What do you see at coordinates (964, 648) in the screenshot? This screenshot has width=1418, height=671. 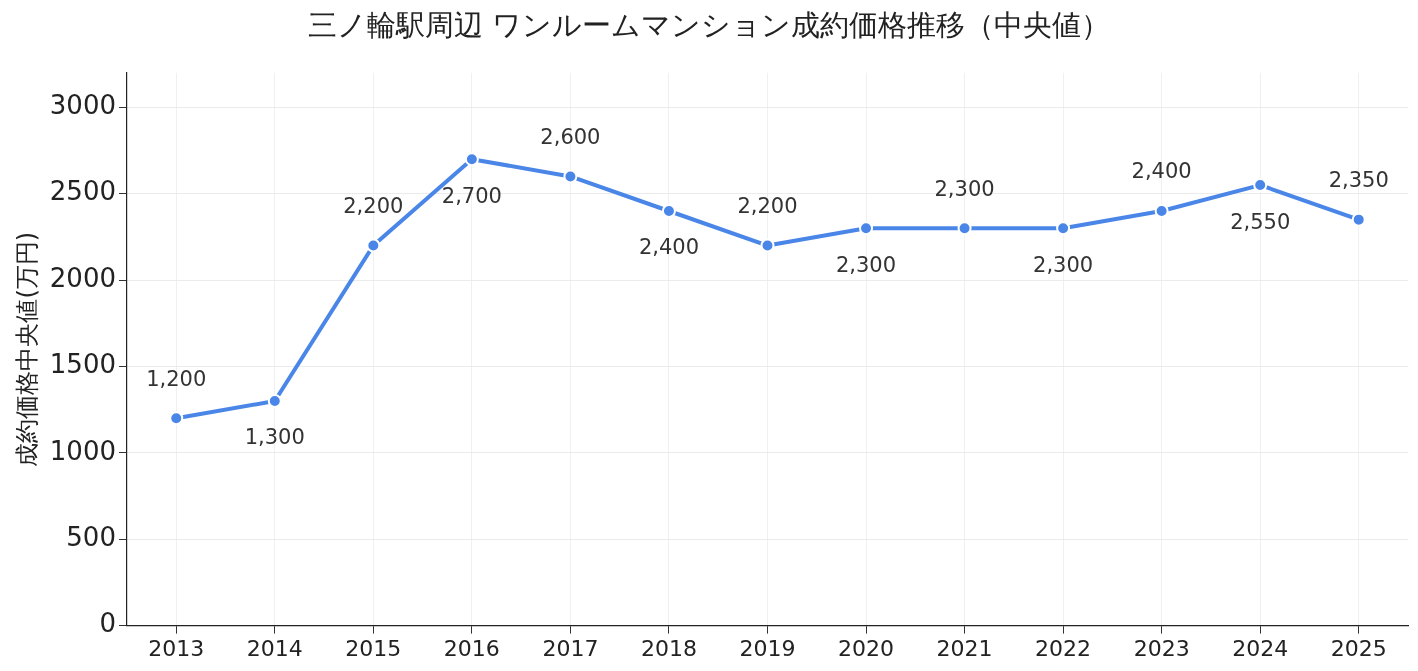 I see `x-tick-label: 2021` at bounding box center [964, 648].